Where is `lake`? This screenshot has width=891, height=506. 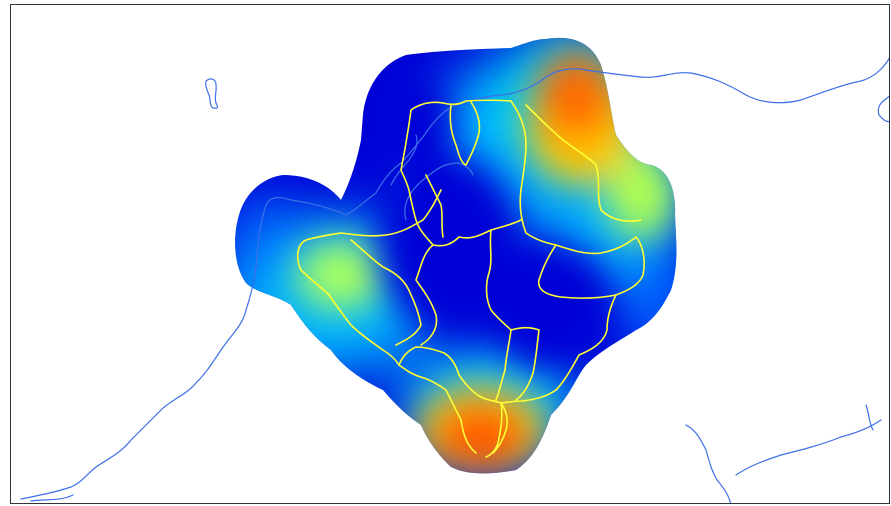 lake is located at coordinates (212, 93).